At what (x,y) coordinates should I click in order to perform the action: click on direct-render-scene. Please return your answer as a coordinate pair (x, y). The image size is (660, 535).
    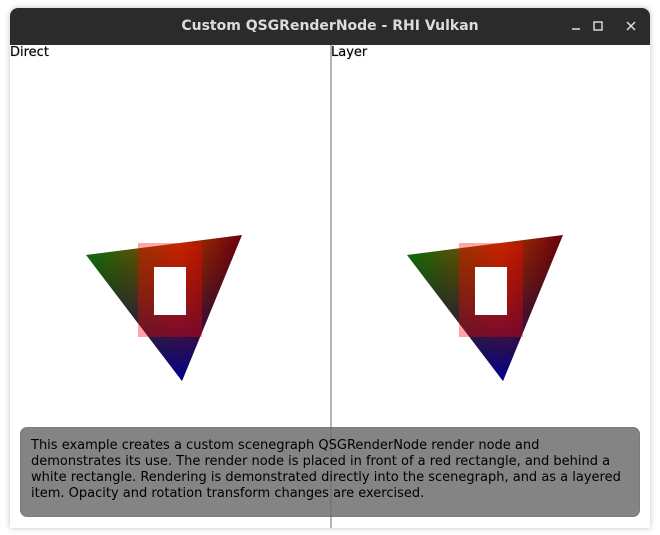
    Looking at the image, I should click on (164, 308).